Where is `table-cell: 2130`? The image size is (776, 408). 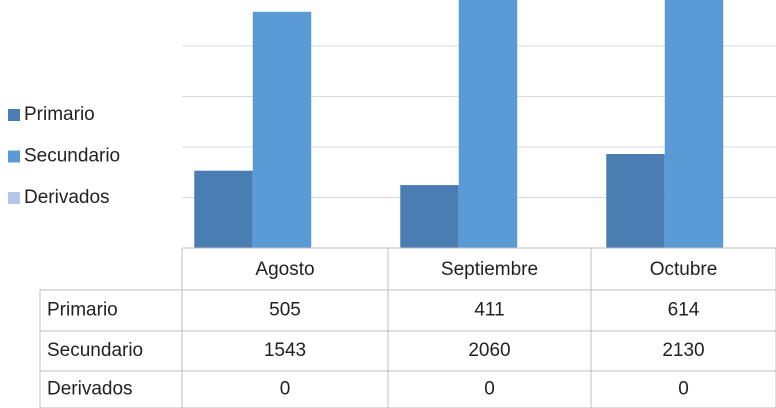 table-cell: 2130 is located at coordinates (683, 350).